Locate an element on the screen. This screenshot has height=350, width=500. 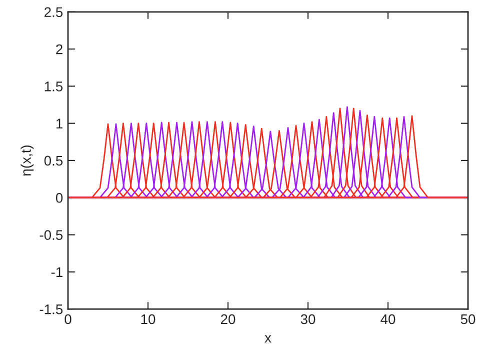
y-tick-label: 2 is located at coordinates (59, 49).